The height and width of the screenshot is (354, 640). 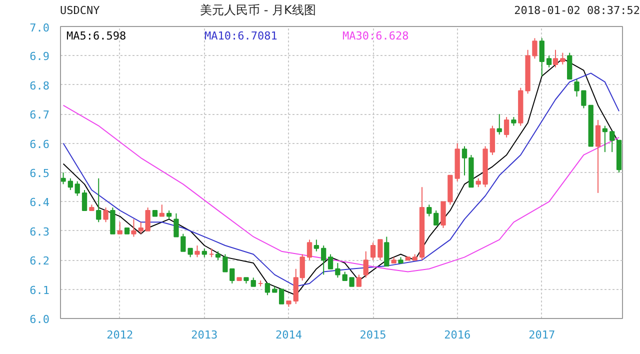 What do you see at coordinates (258, 10) in the screenshot?
I see `chart-title: 美元人民币 - 月K线图` at bounding box center [258, 10].